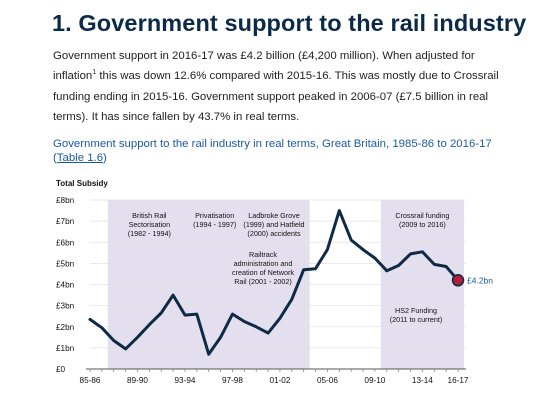 The width and height of the screenshot is (540, 411). What do you see at coordinates (65, 348) in the screenshot?
I see `y-tick-label: £1bn` at bounding box center [65, 348].